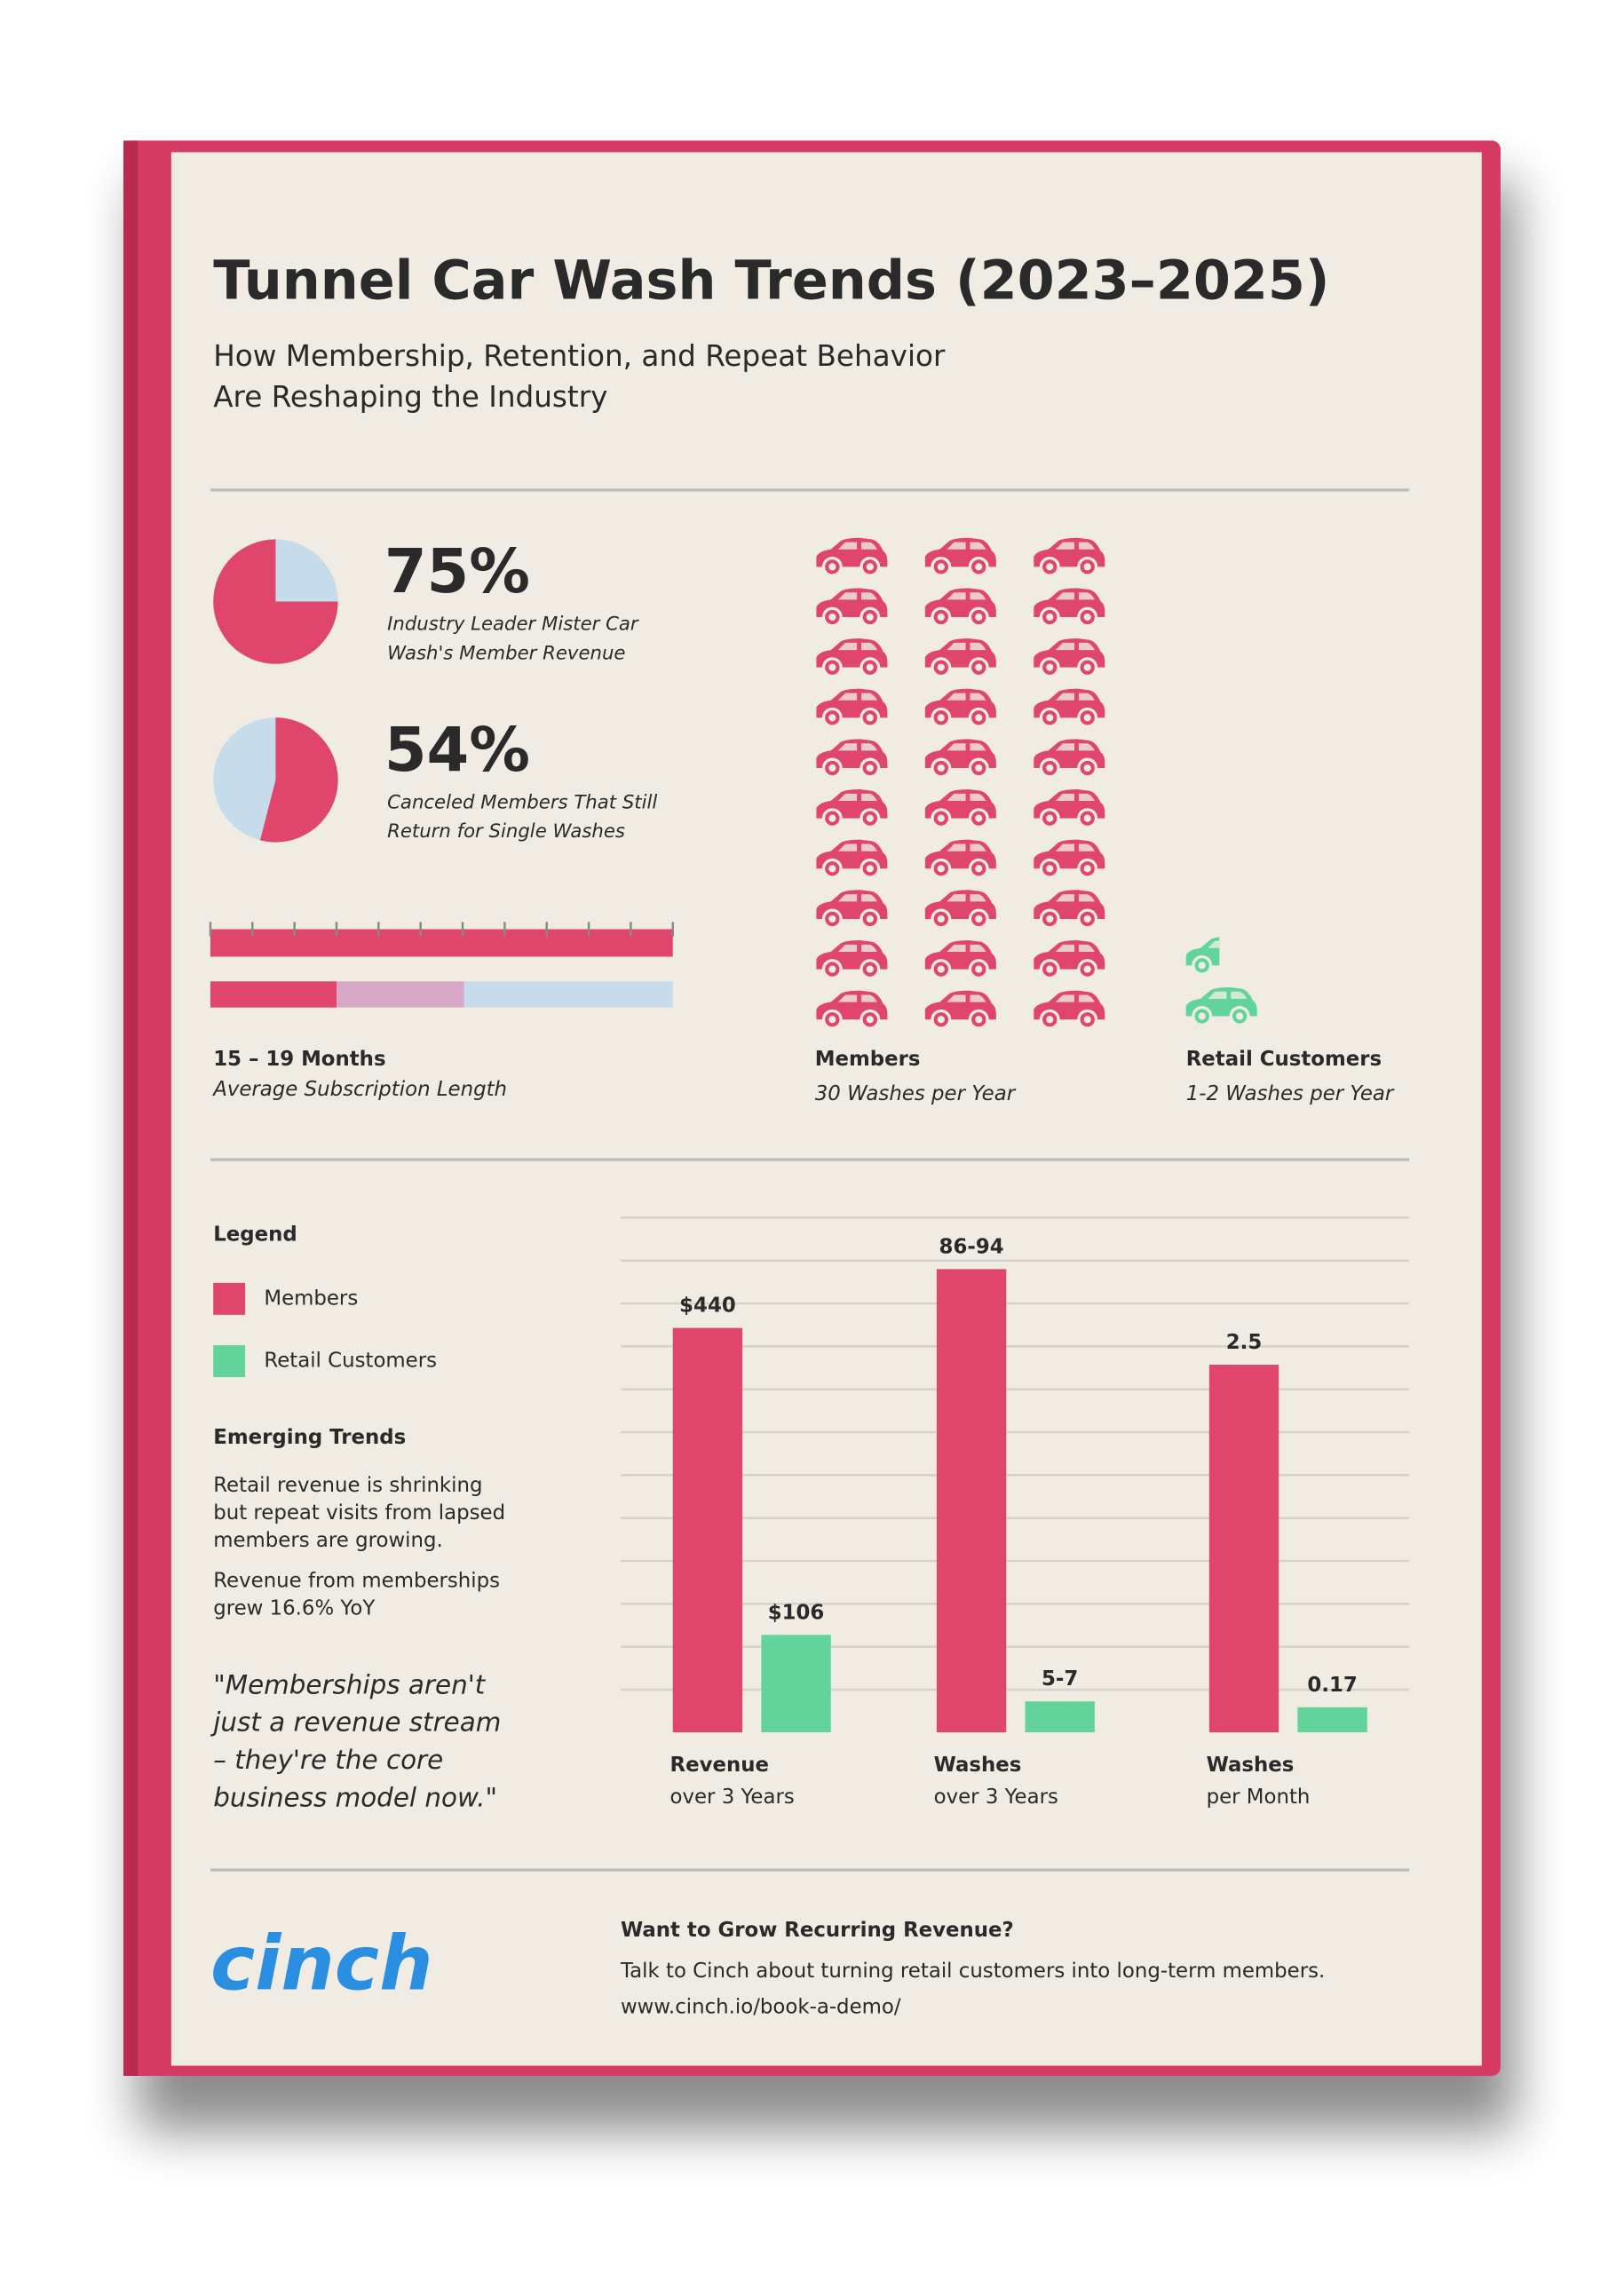 This screenshot has width=1624, height=2273. I want to click on legend-title: Legend, so click(255, 1235).